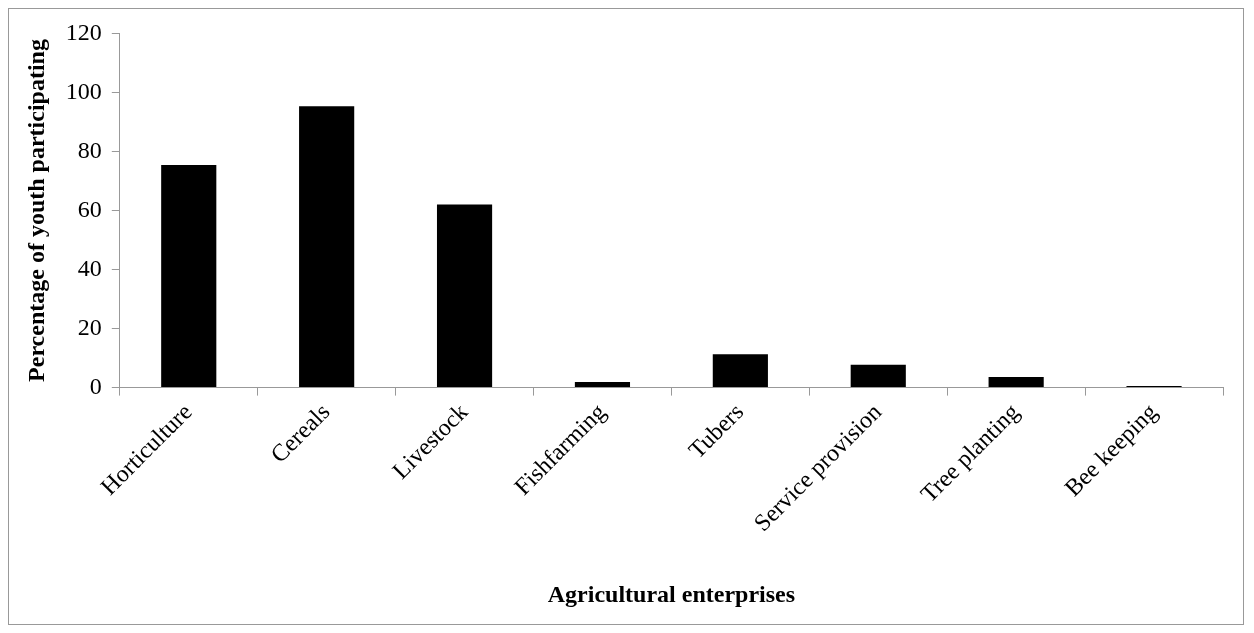 This screenshot has width=1254, height=633. I want to click on x-axis-title: Agricultural enterprises, so click(671, 593).